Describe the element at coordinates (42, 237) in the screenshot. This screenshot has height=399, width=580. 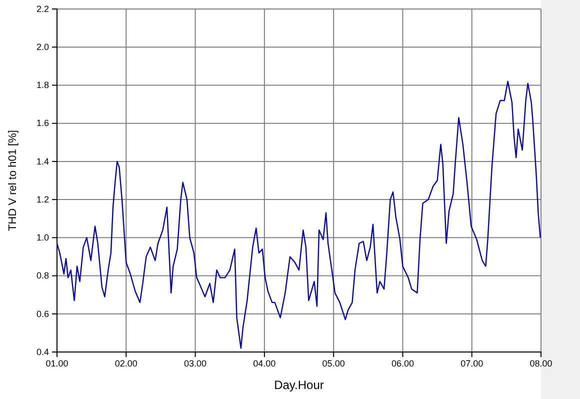
I see `y-tick-label: 1.0` at that location.